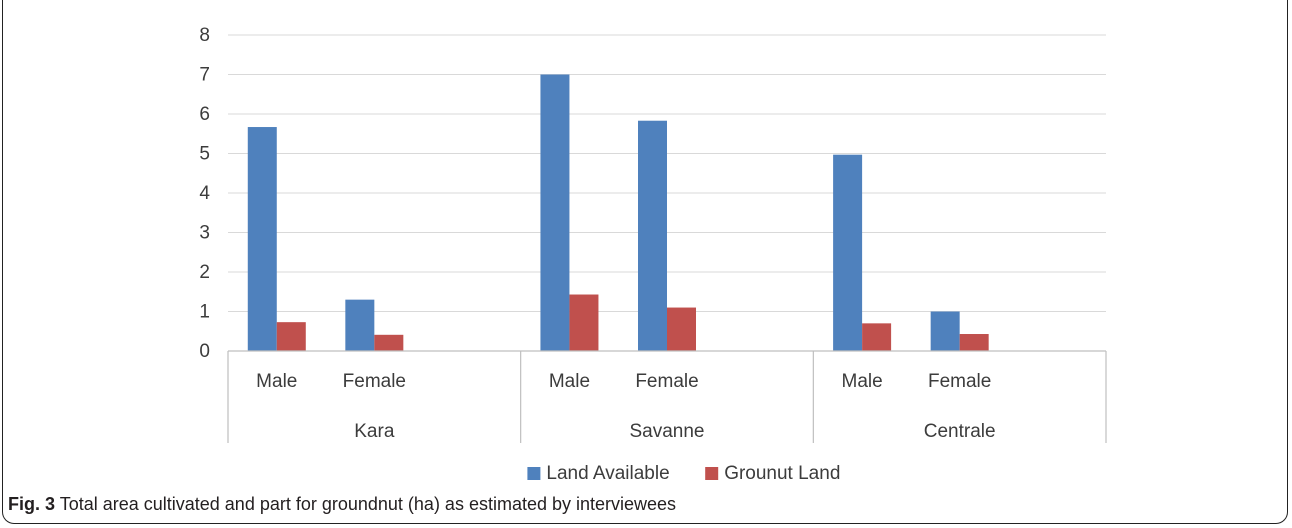  I want to click on y-tick-label: 8, so click(204, 35).